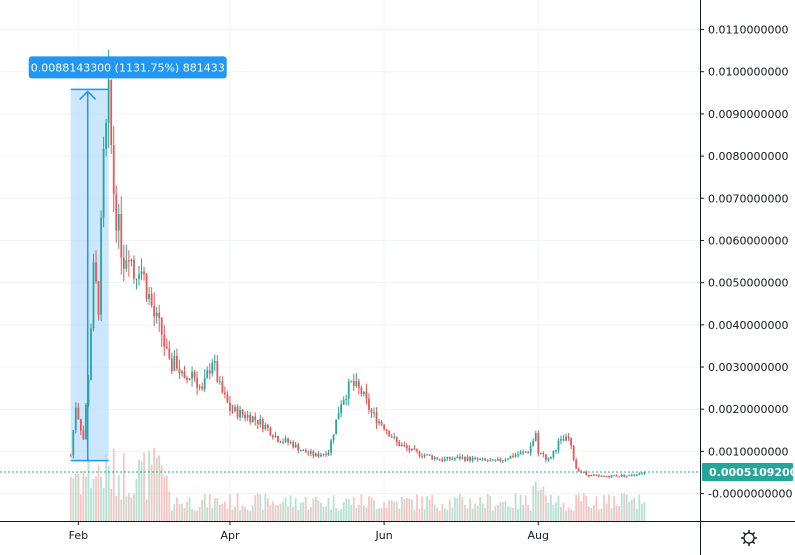 The height and width of the screenshot is (555, 795). What do you see at coordinates (538, 535) in the screenshot?
I see `x-tick-label: Aug` at bounding box center [538, 535].